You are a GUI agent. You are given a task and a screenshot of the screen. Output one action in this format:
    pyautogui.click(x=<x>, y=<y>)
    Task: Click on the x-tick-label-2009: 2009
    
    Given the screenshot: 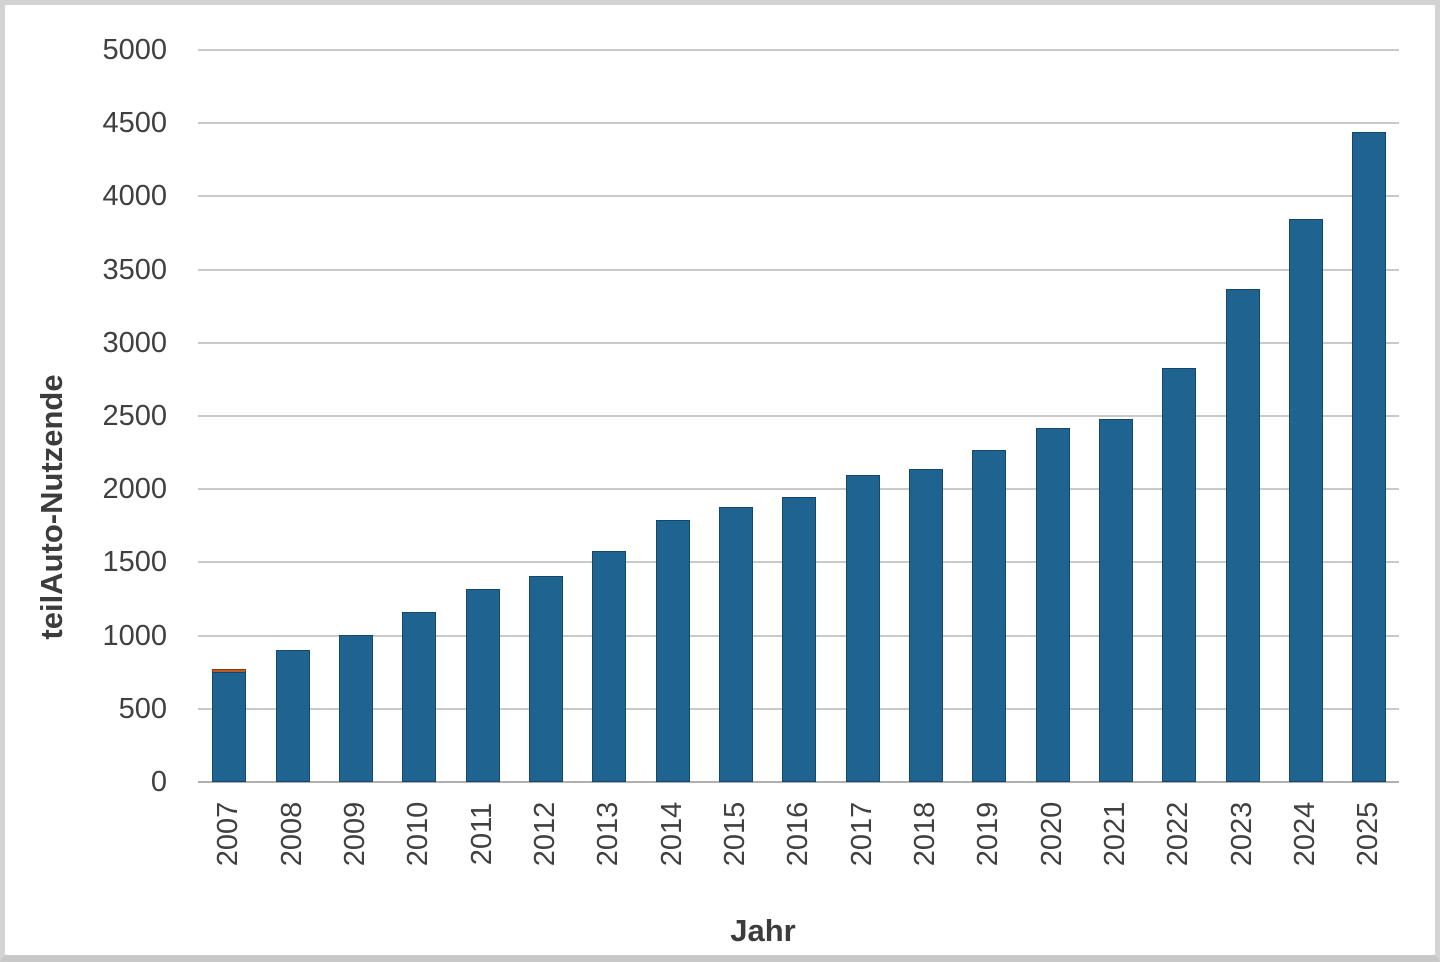 What is the action you would take?
    pyautogui.click(x=354, y=834)
    